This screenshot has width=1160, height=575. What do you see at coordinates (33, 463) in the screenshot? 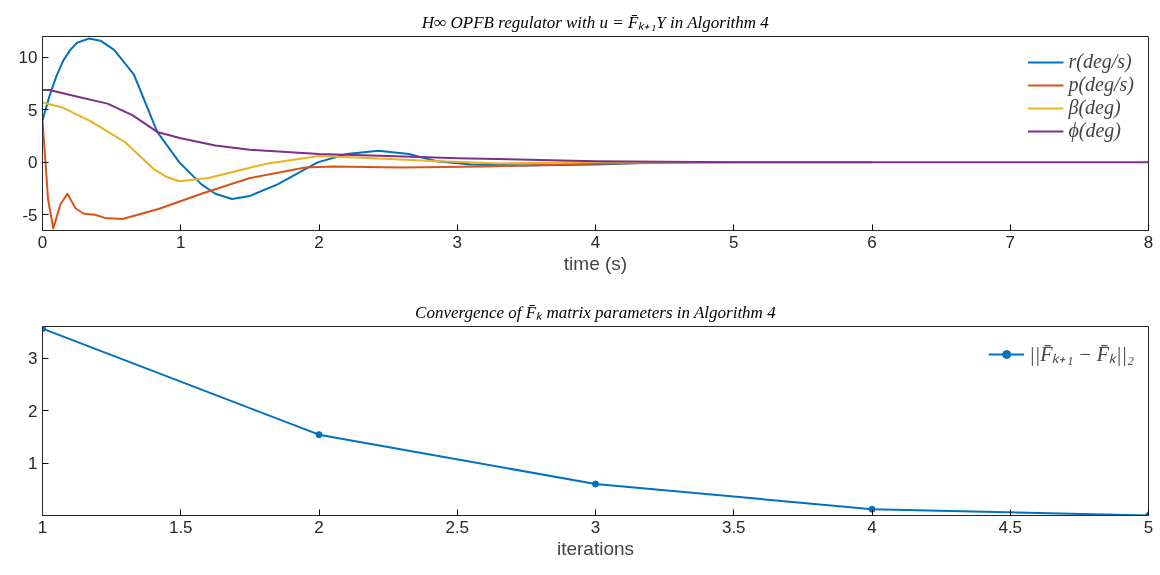
I see `y-tick-label: 1` at bounding box center [33, 463].